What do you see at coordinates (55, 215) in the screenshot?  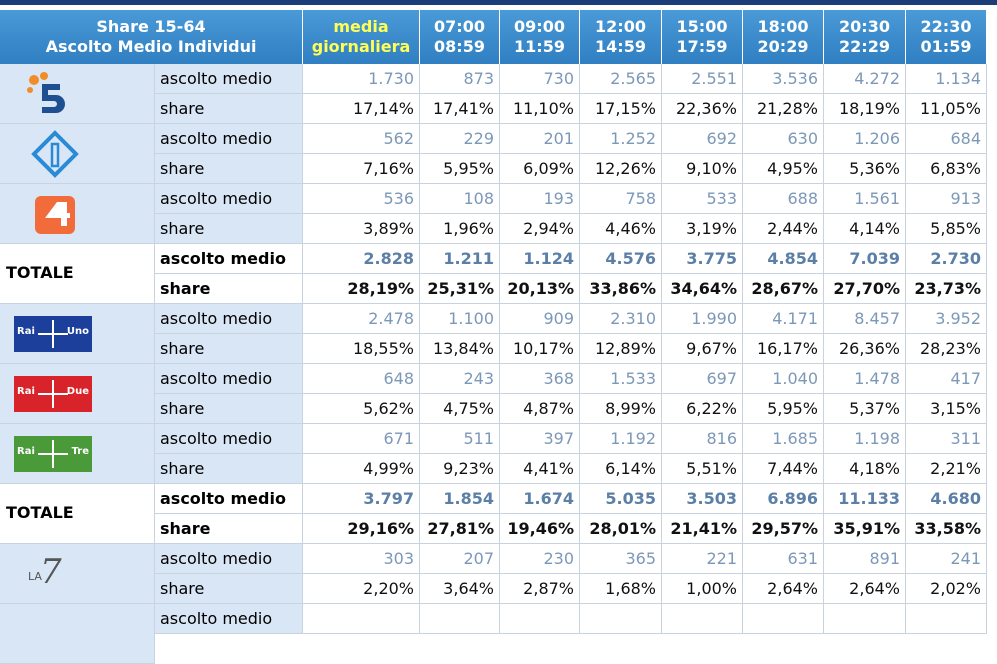 I see `logo-rete4` at bounding box center [55, 215].